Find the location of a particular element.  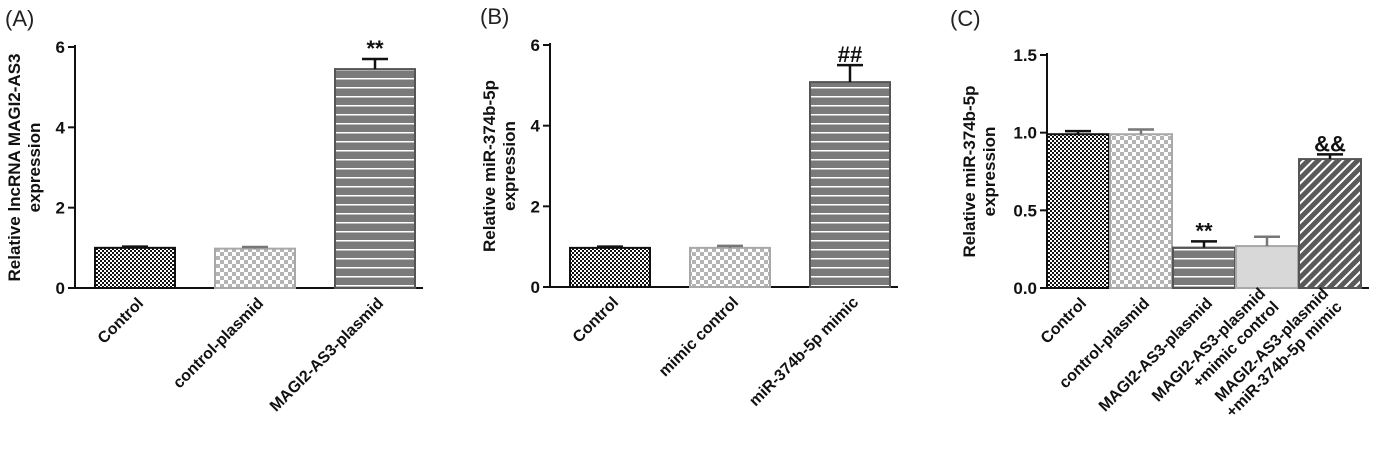

x-tick-label: mimic control is located at coordinates (699, 337).